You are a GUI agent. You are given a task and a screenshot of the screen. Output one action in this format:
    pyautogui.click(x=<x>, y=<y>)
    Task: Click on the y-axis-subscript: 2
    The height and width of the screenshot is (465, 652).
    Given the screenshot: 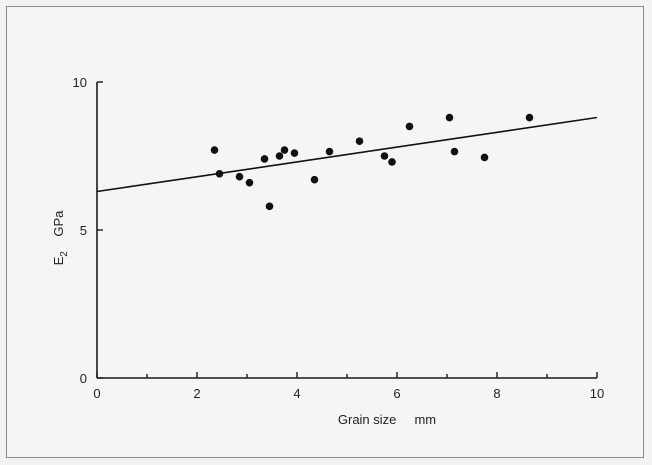 What is the action you would take?
    pyautogui.click(x=64, y=254)
    